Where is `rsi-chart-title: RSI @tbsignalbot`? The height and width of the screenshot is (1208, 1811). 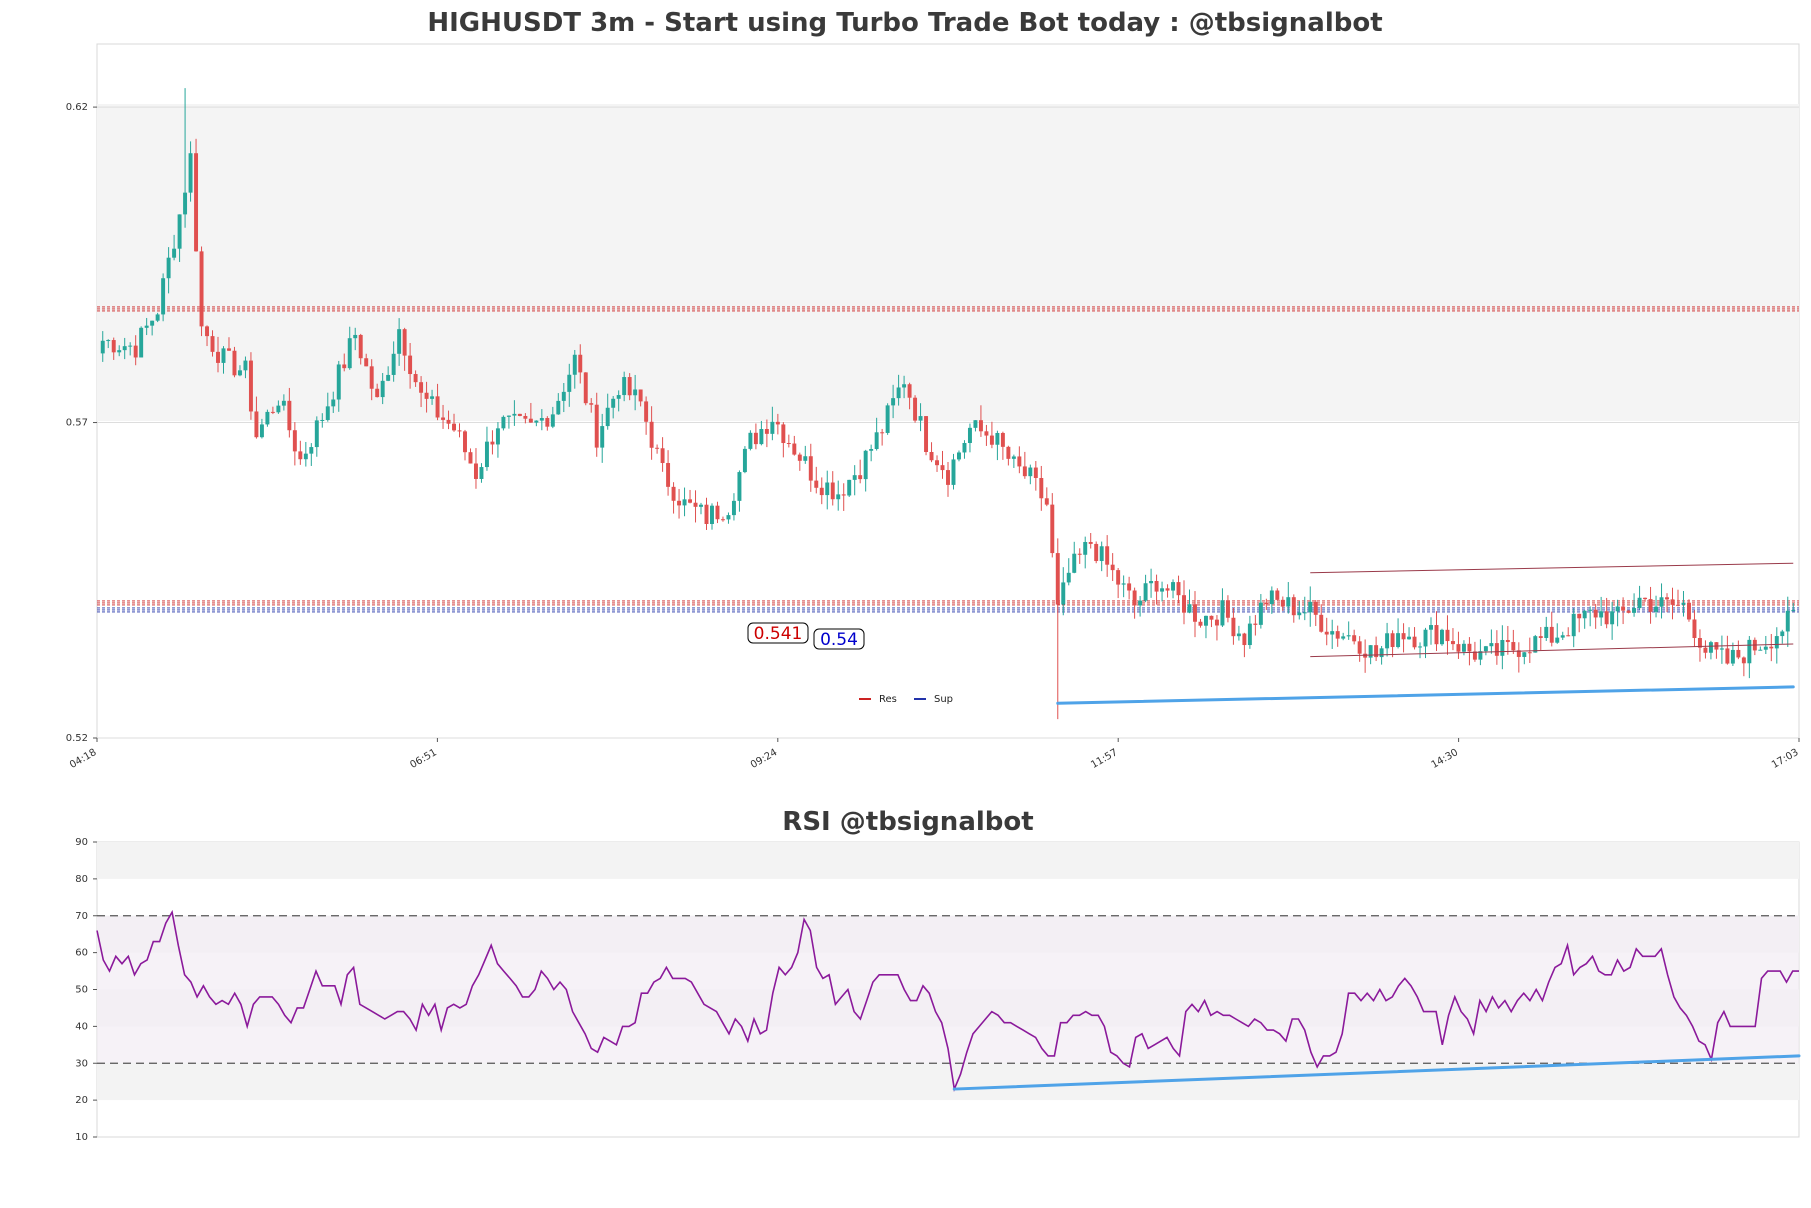 rsi-chart-title: RSI @tbsignalbot is located at coordinates (907, 822).